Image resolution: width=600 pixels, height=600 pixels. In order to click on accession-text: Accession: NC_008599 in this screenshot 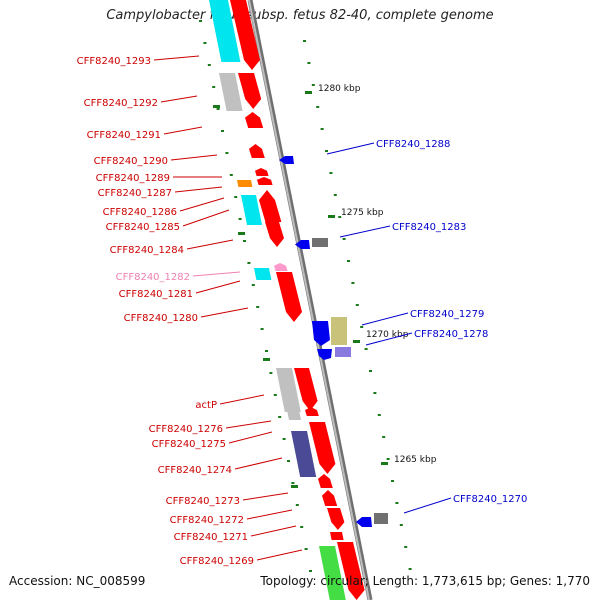, I will do `click(77, 581)`.